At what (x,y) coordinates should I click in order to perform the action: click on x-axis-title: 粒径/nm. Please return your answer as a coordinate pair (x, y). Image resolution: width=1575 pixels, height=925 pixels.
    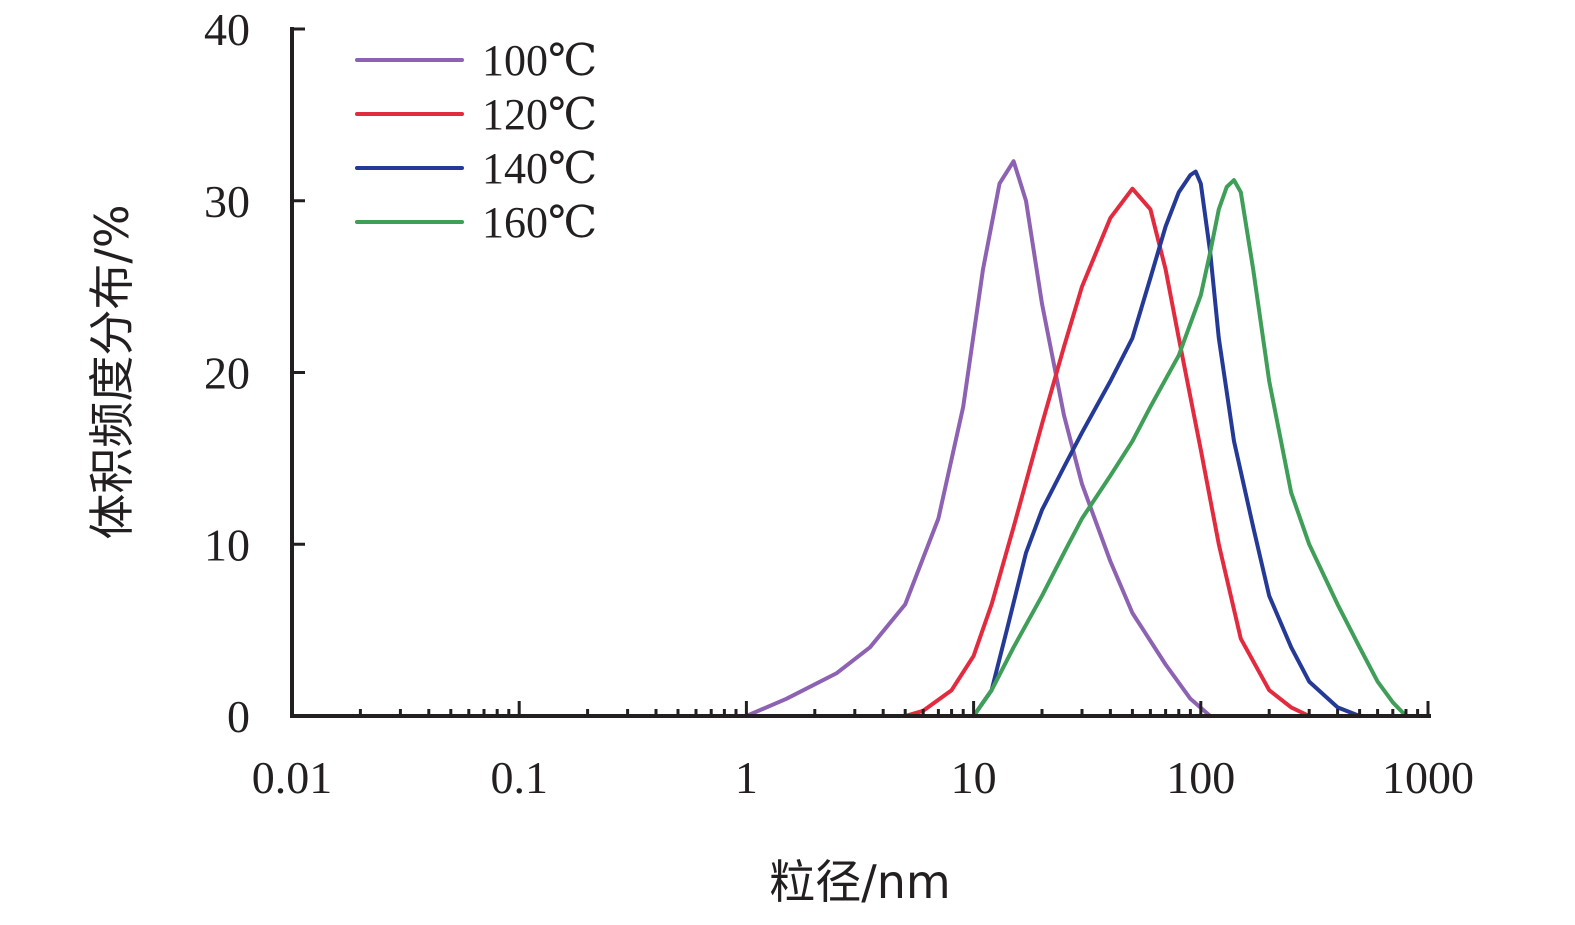
    Looking at the image, I should click on (859, 882).